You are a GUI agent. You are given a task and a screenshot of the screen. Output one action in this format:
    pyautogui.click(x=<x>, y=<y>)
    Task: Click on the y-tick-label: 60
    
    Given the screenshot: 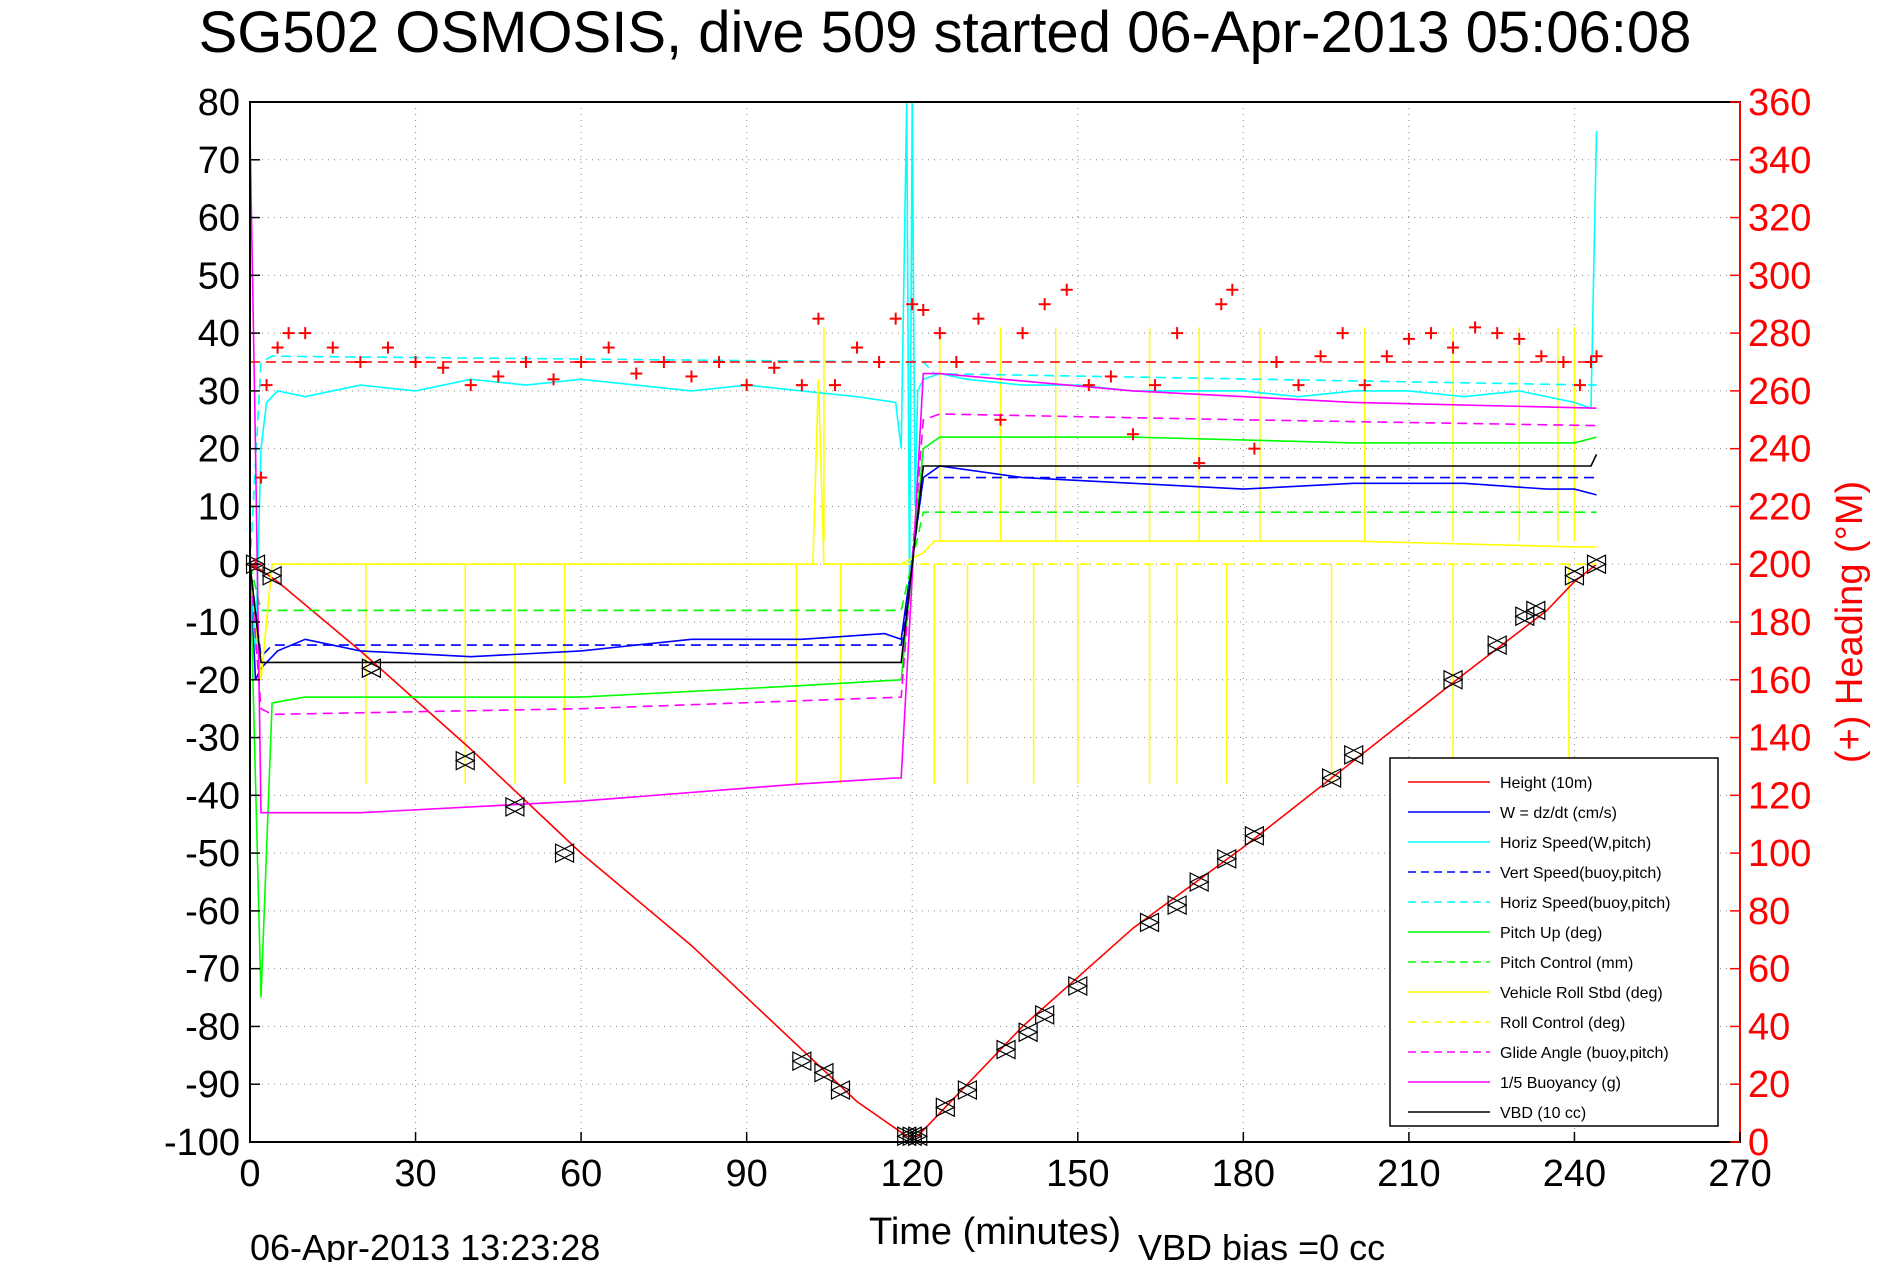 What is the action you would take?
    pyautogui.click(x=219, y=219)
    